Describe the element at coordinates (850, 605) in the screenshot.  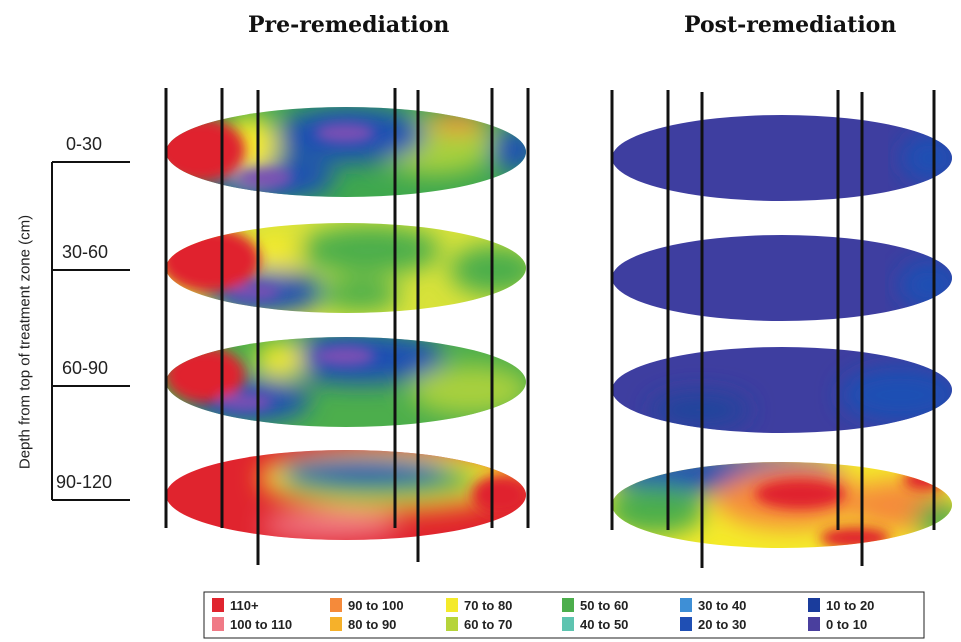
I see `legend-label: 10 to 20` at that location.